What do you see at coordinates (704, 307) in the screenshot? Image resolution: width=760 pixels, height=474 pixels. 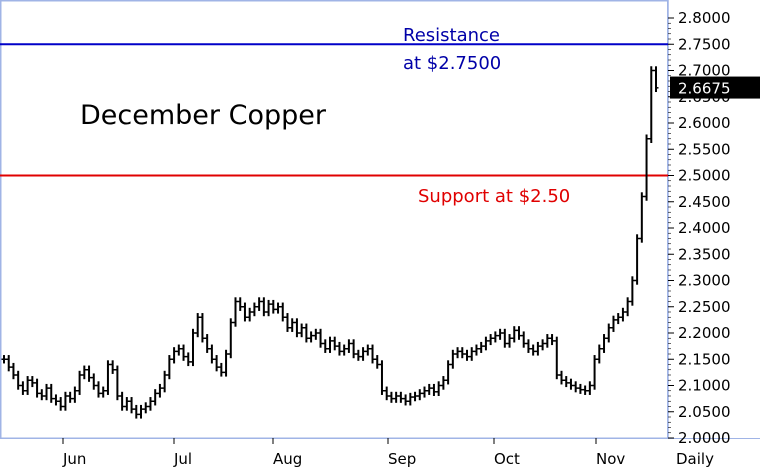 I see `y-tick-label: 2.2500` at bounding box center [704, 307].